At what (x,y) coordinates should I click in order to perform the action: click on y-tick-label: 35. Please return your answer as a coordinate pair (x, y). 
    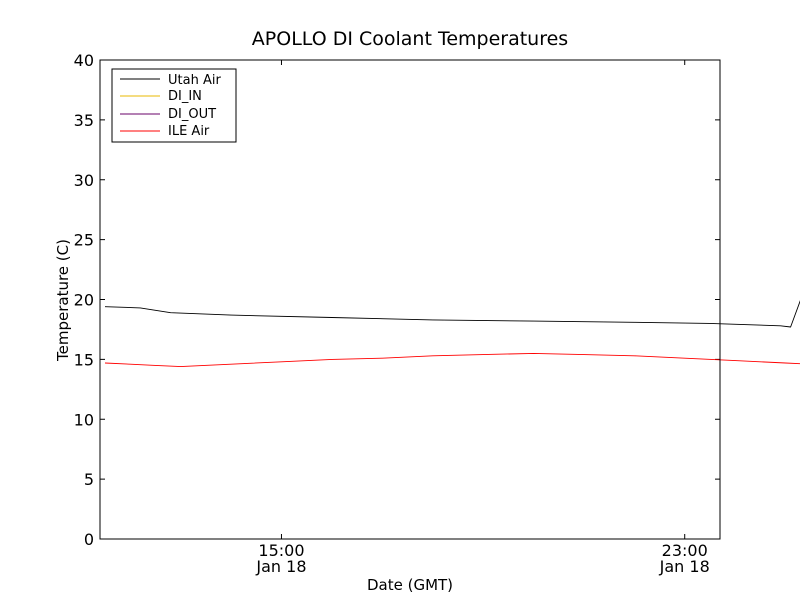
    Looking at the image, I should click on (84, 120).